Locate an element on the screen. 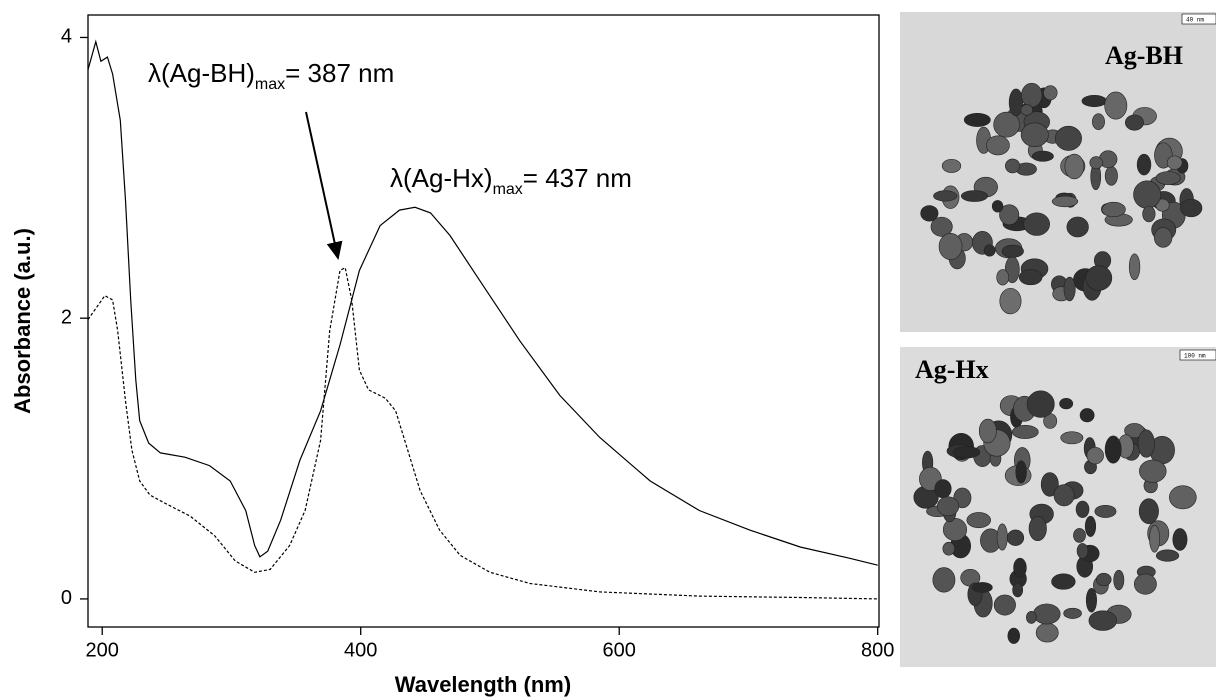 This screenshot has width=1216, height=699. x-tick-label: 600 is located at coordinates (619, 650).